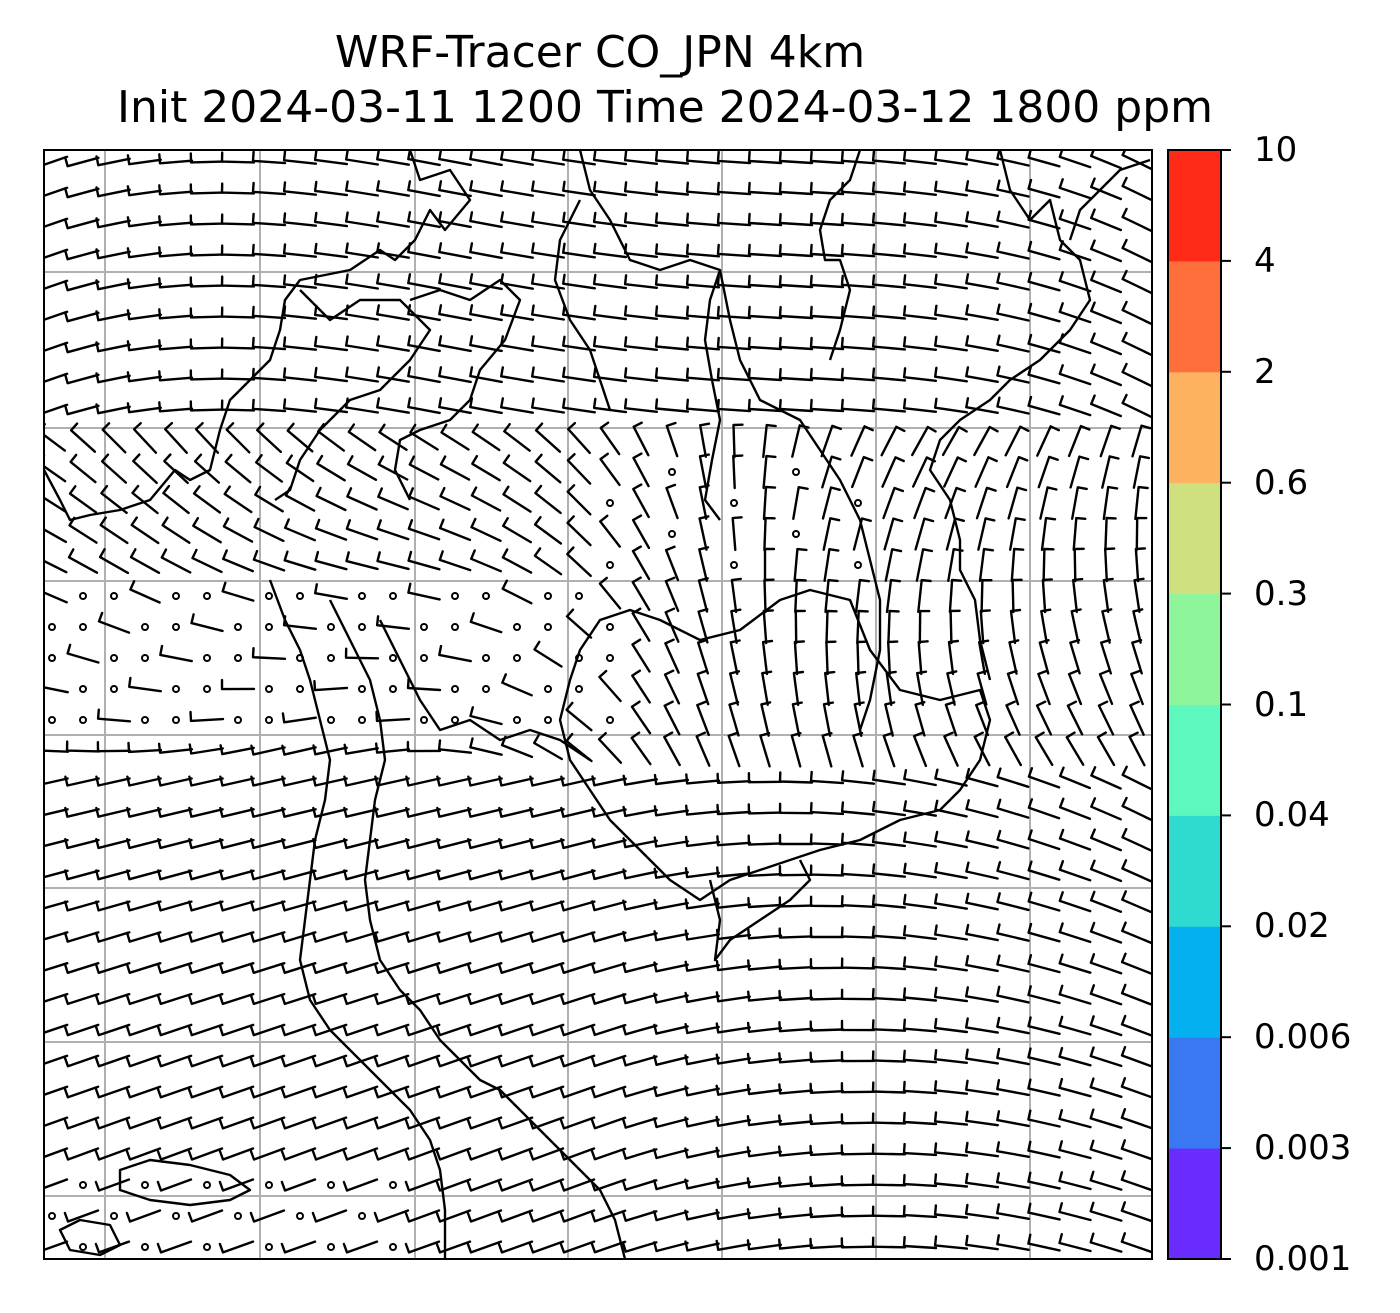  Describe the element at coordinates (1292, 815) in the screenshot. I see `colorbar-tick-label: 0.04` at that location.